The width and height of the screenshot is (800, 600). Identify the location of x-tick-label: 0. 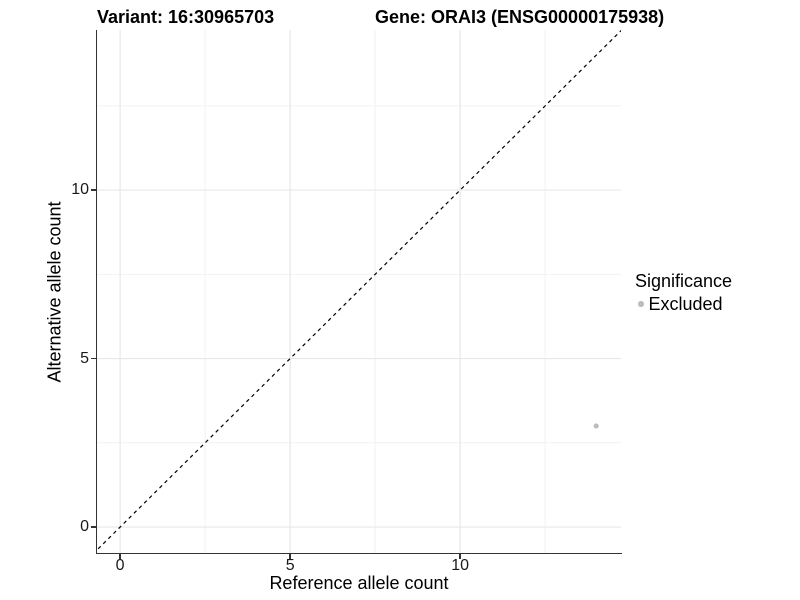
(120, 565).